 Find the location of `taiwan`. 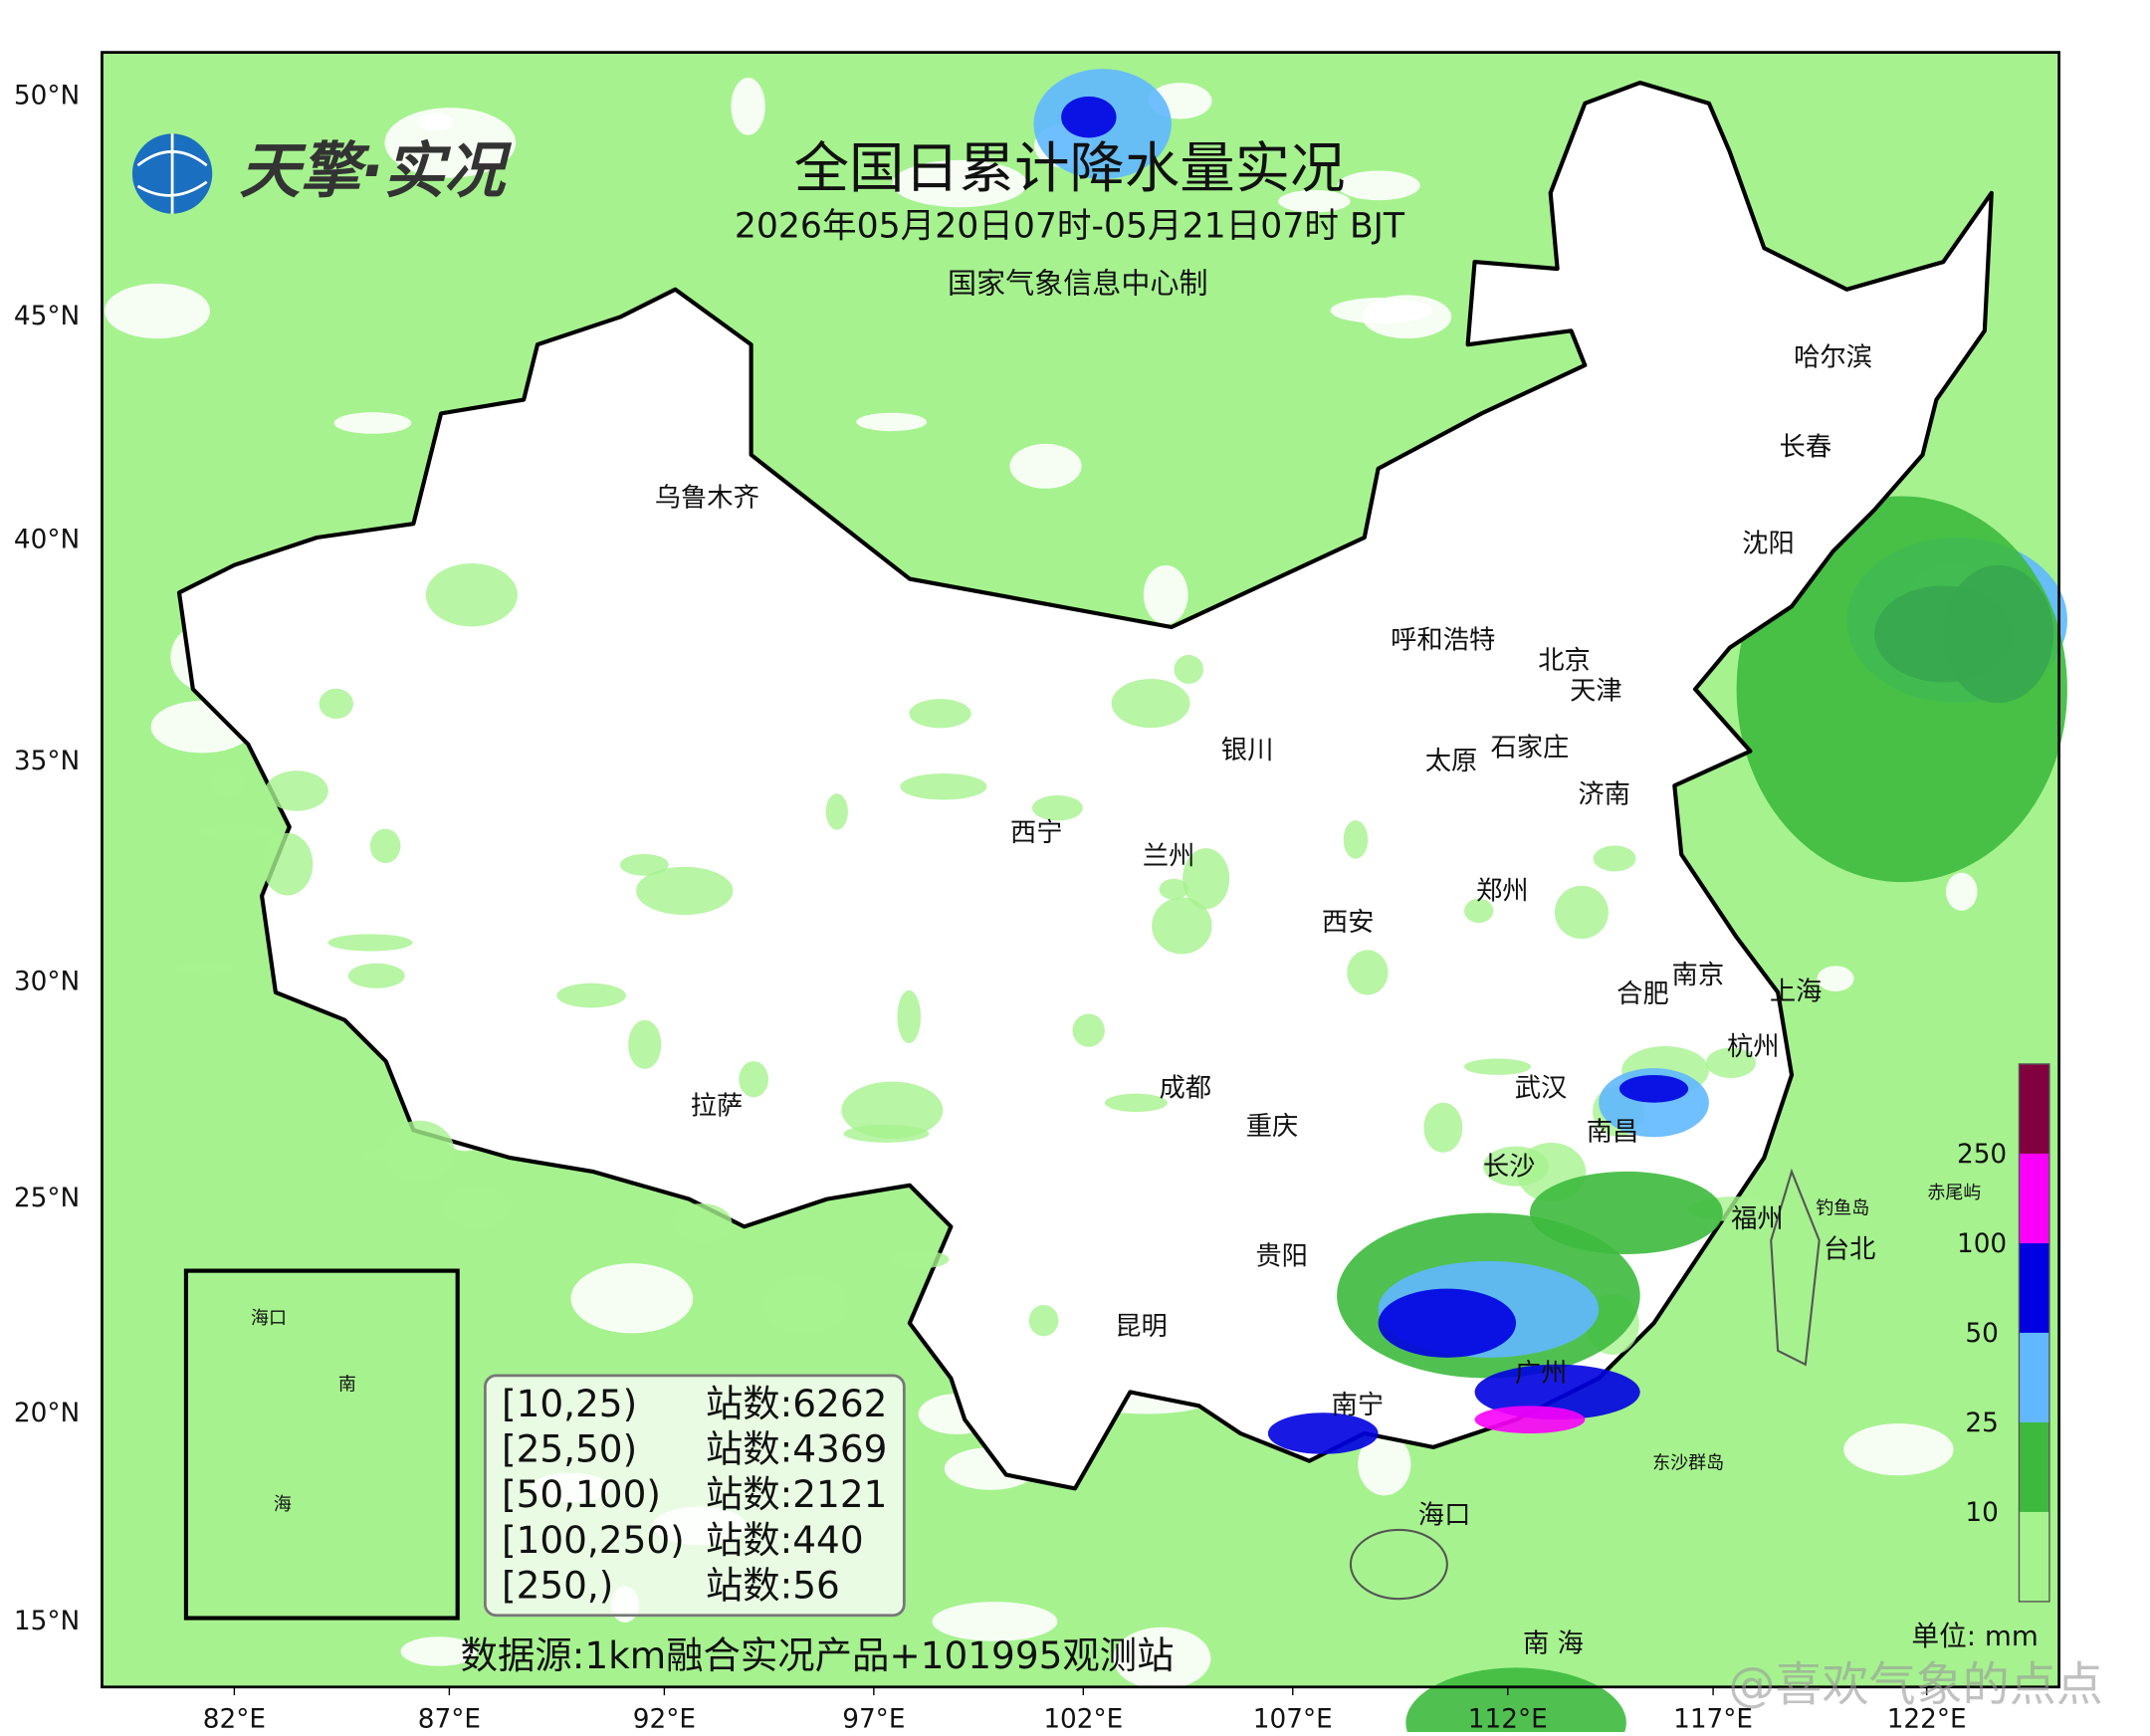

taiwan is located at coordinates (1795, 1267).